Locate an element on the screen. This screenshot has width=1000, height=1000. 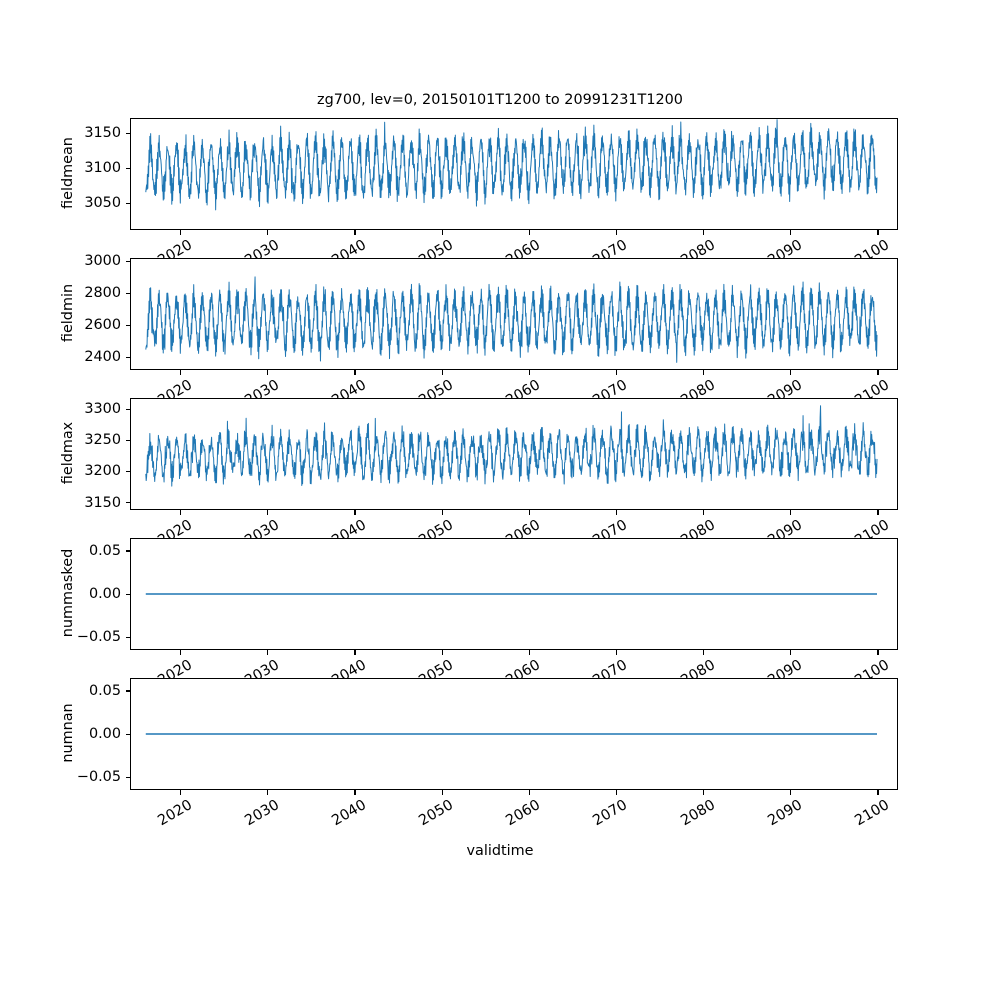
plot-panel-nummasked is located at coordinates (514, 594).